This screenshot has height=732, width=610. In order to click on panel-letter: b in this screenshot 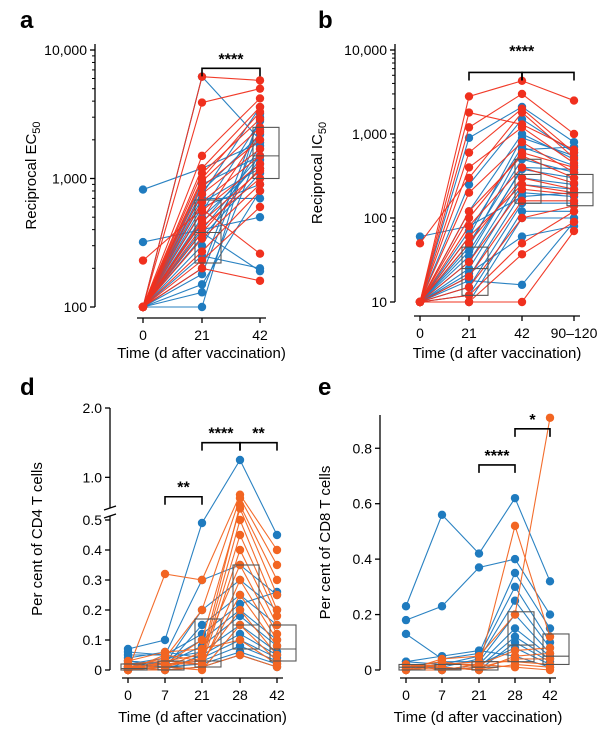, I will do `click(325, 20)`.